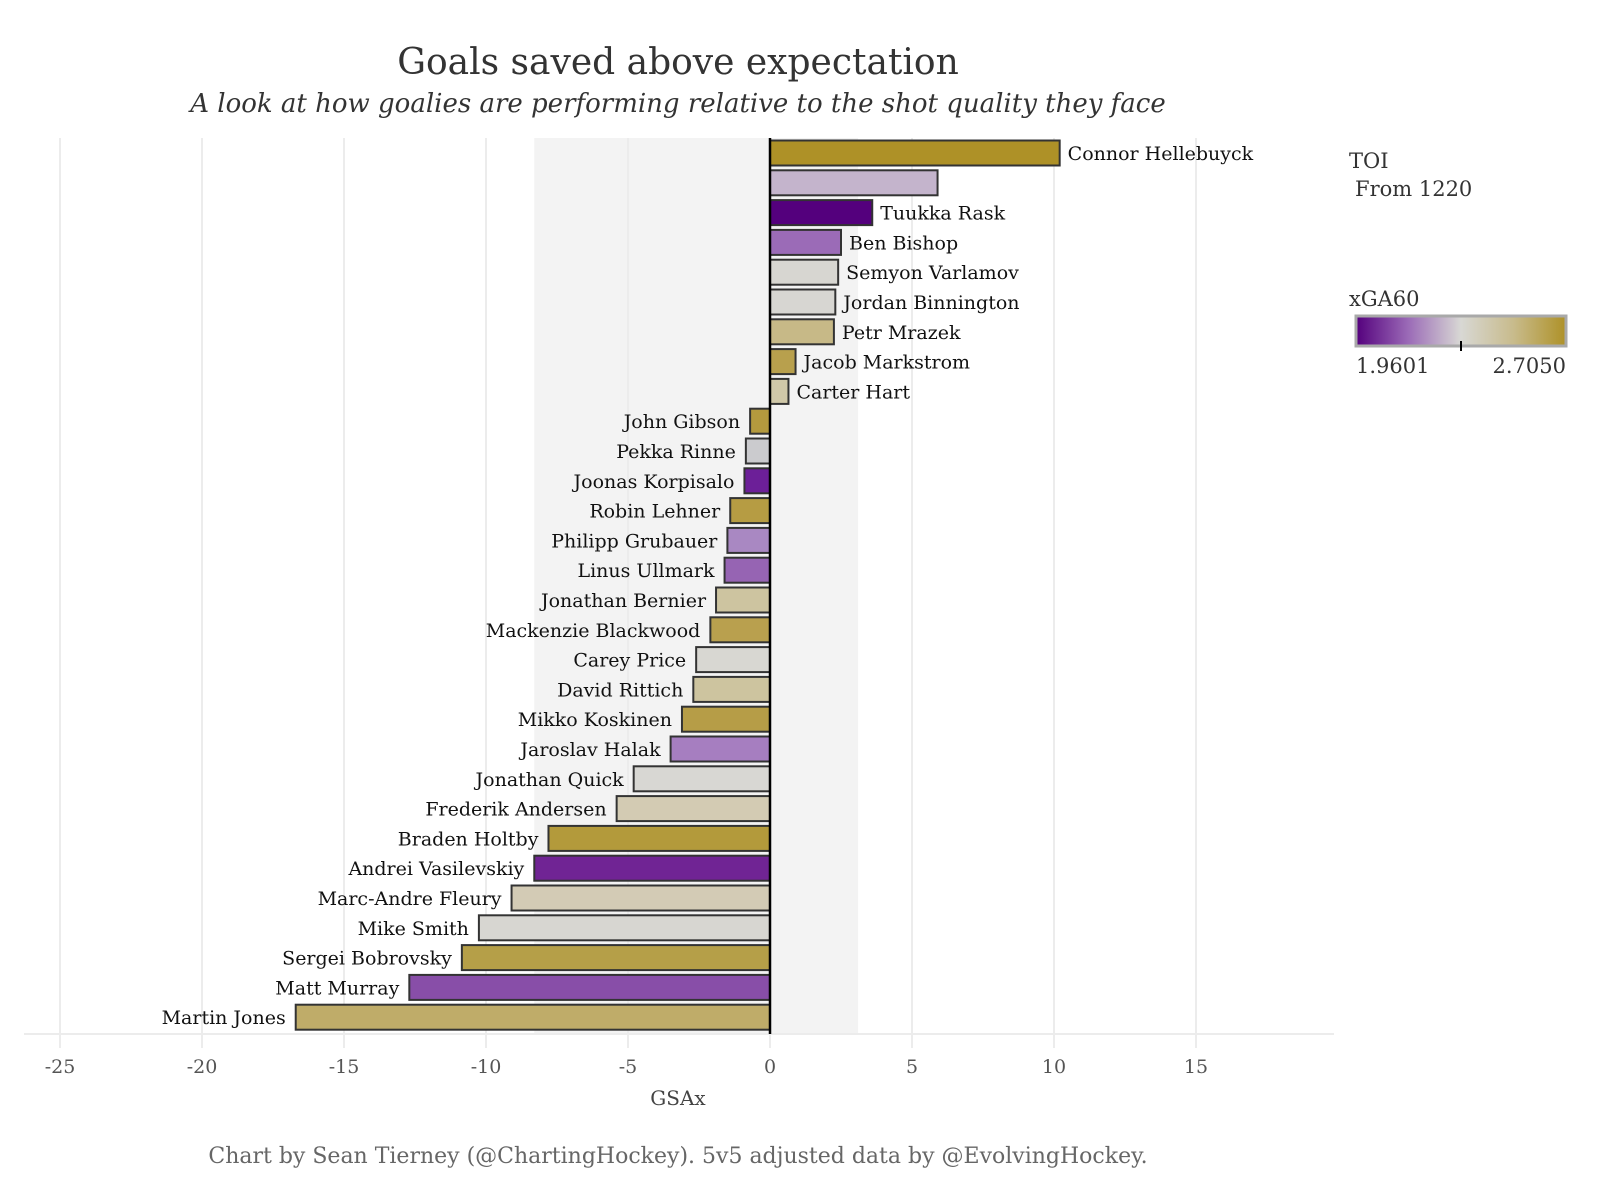 This screenshot has width=1598, height=1198. What do you see at coordinates (912, 1067) in the screenshot?
I see `x-tick-label: 5` at bounding box center [912, 1067].